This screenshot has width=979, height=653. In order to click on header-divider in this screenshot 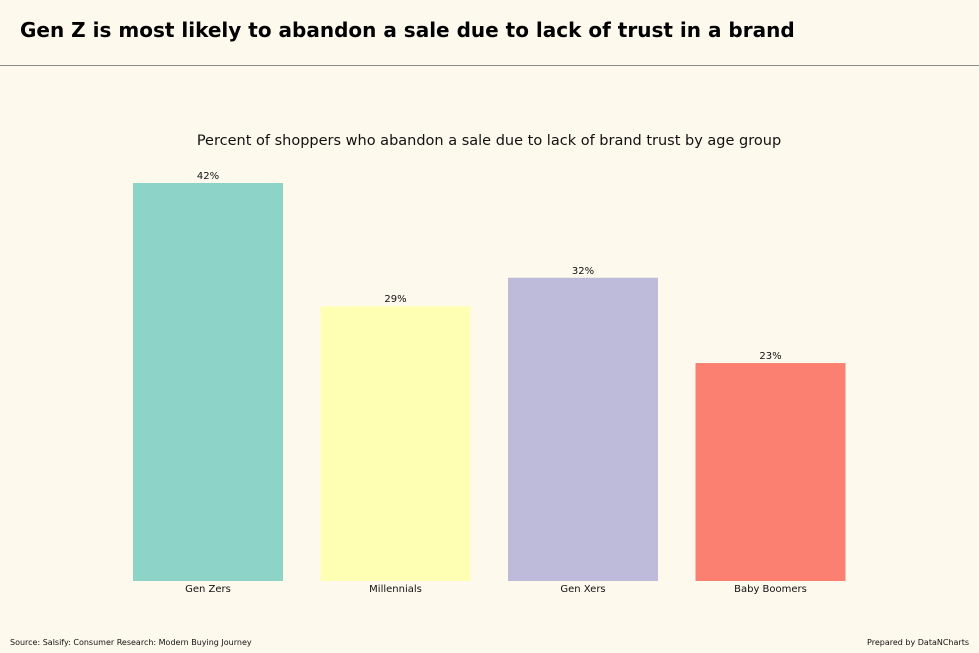, I will do `click(489, 65)`.